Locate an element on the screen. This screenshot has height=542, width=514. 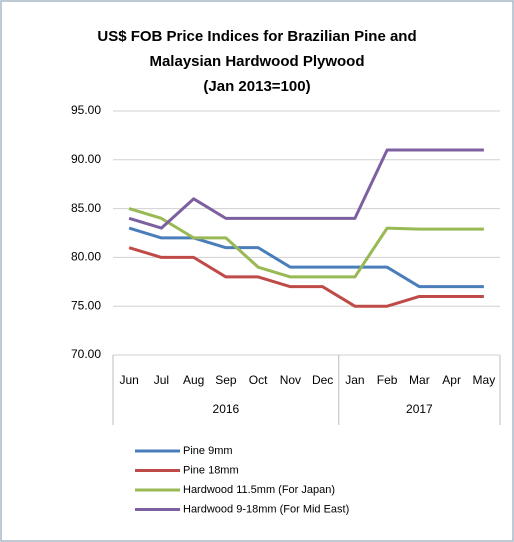
x-tick-label: Nov is located at coordinates (290, 380).